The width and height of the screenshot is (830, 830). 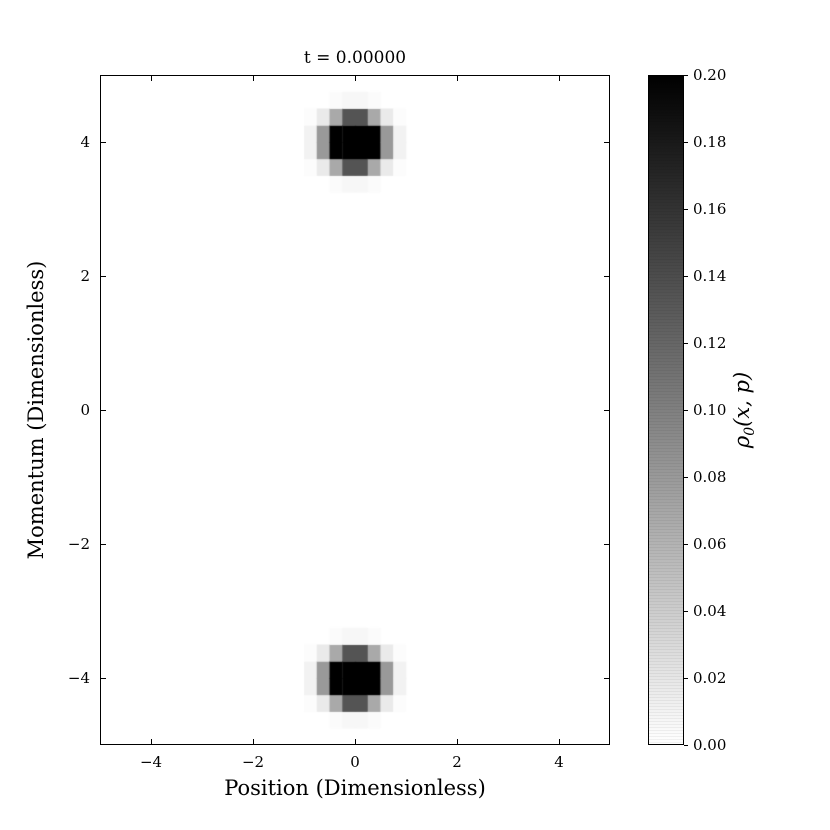 What do you see at coordinates (741, 442) in the screenshot?
I see `colorbar-label-rho: ρ` at bounding box center [741, 442].